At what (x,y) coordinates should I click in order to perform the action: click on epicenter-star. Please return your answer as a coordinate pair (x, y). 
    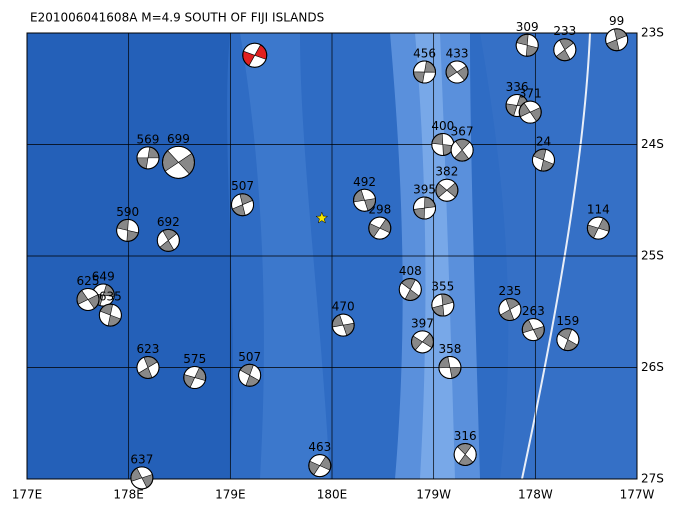
    Looking at the image, I should click on (322, 217).